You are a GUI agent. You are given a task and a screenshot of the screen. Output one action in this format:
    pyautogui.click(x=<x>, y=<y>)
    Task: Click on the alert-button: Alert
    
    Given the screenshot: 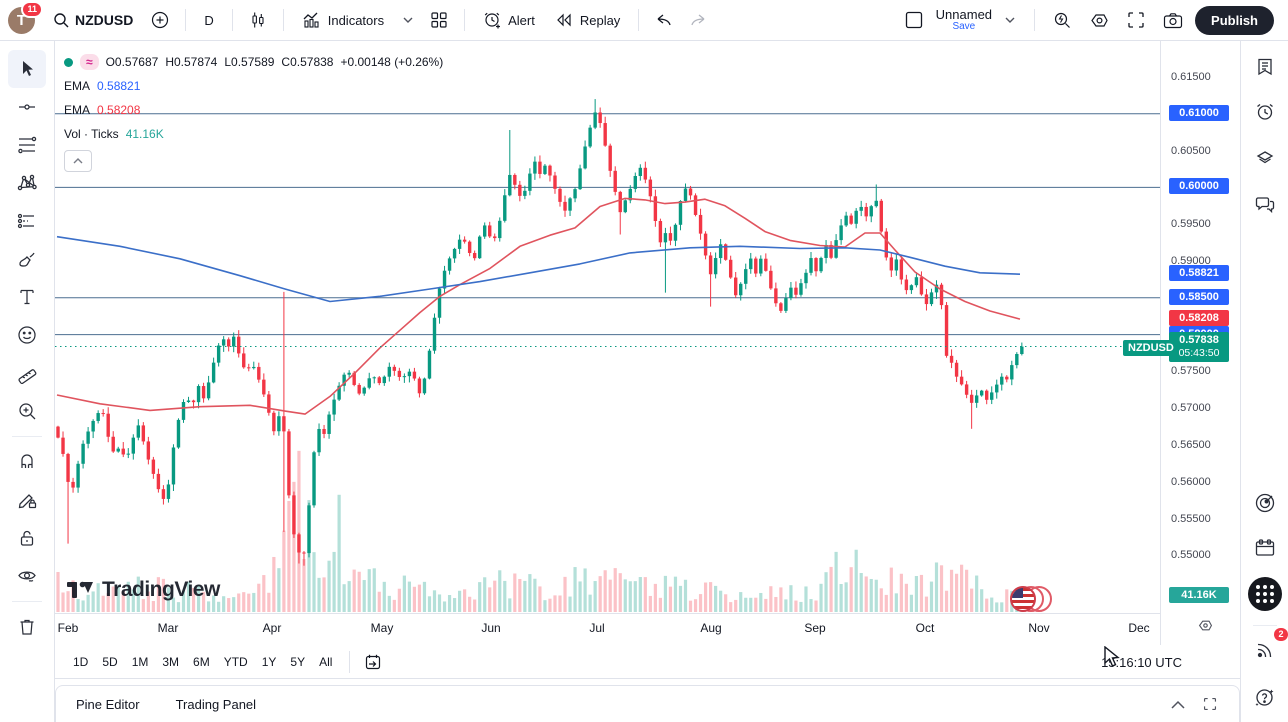 What is the action you would take?
    pyautogui.click(x=509, y=20)
    